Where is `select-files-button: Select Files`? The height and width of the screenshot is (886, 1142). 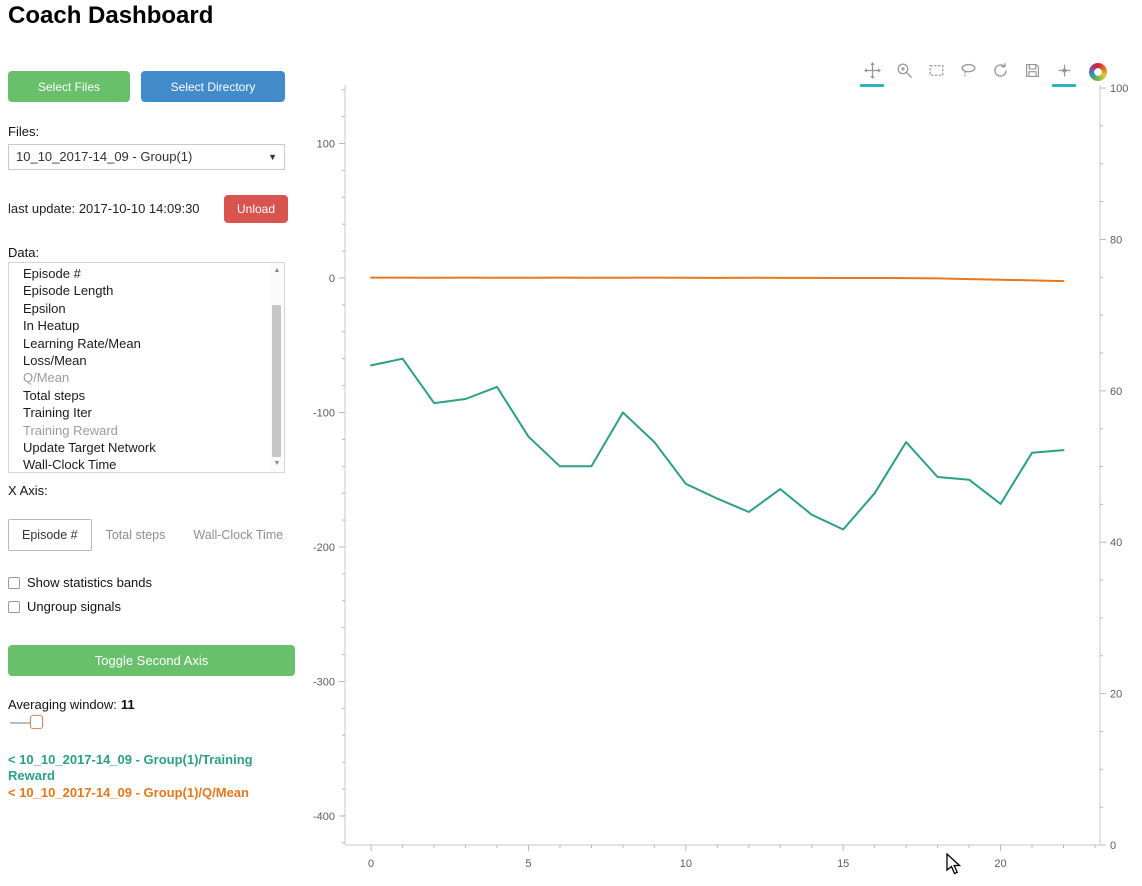
select-files-button: Select Files is located at coordinates (69, 86).